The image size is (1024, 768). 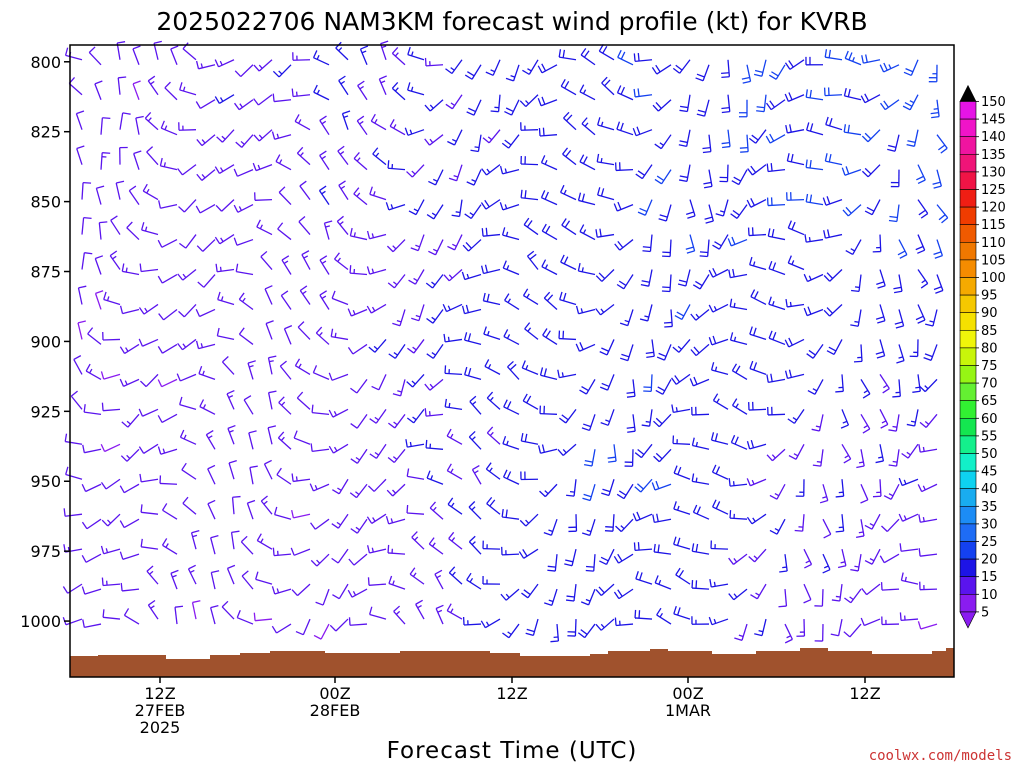 I want to click on colorbar-label: 15, so click(x=989, y=577).